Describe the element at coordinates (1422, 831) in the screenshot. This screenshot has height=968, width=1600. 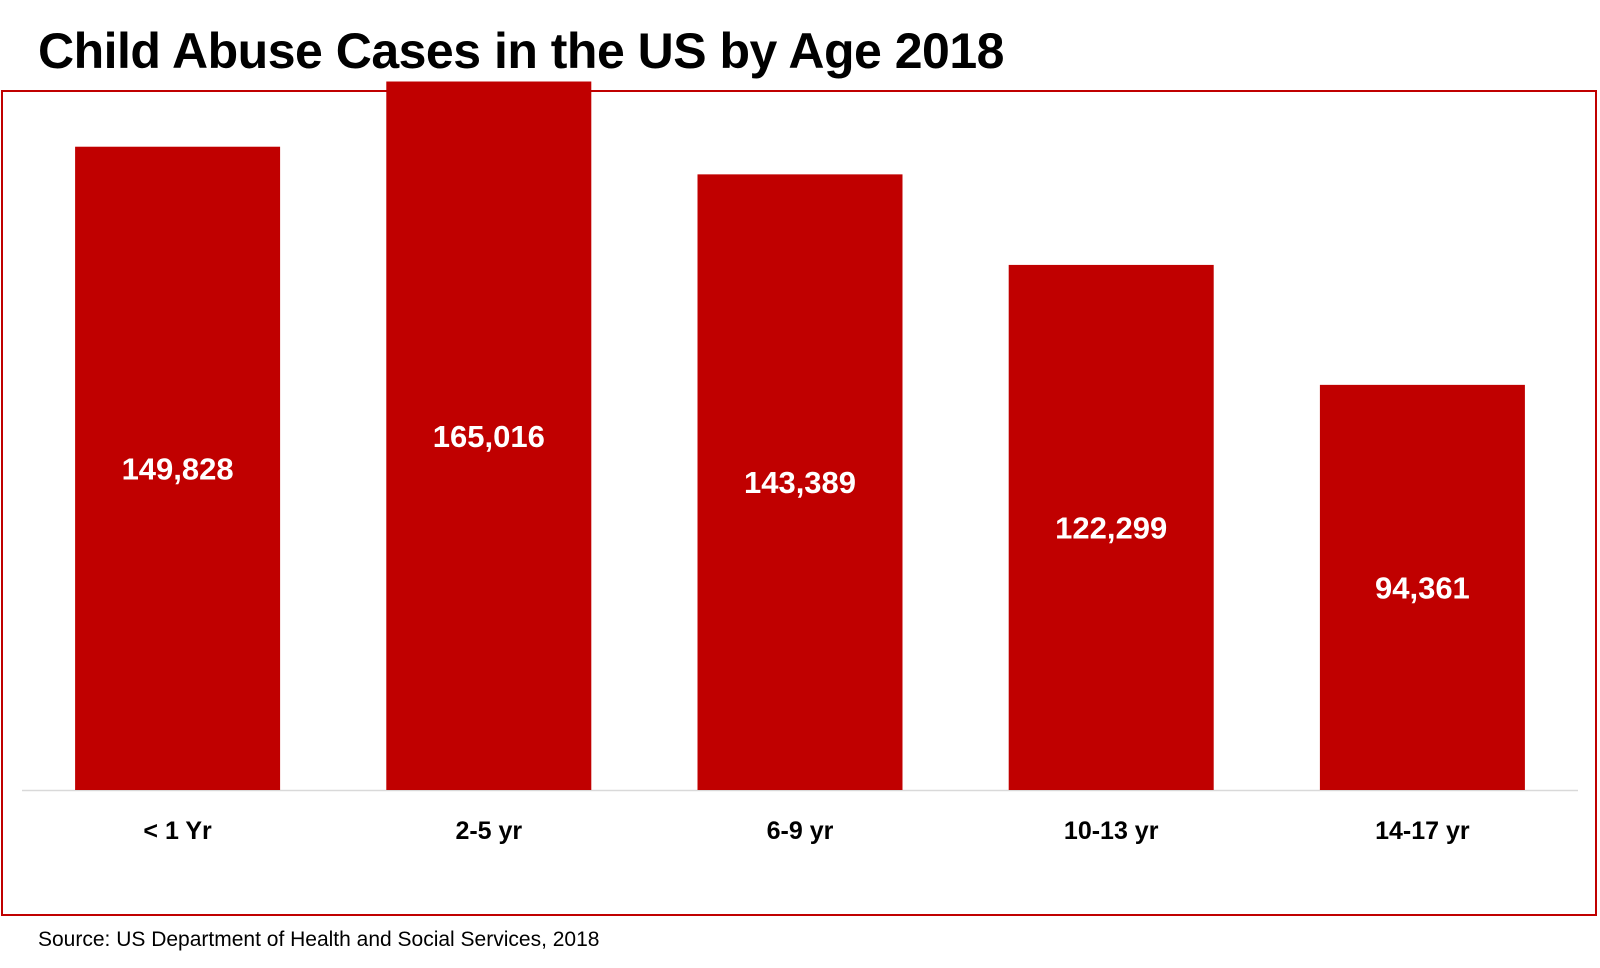
I see `category-label: 14-17 yr` at that location.